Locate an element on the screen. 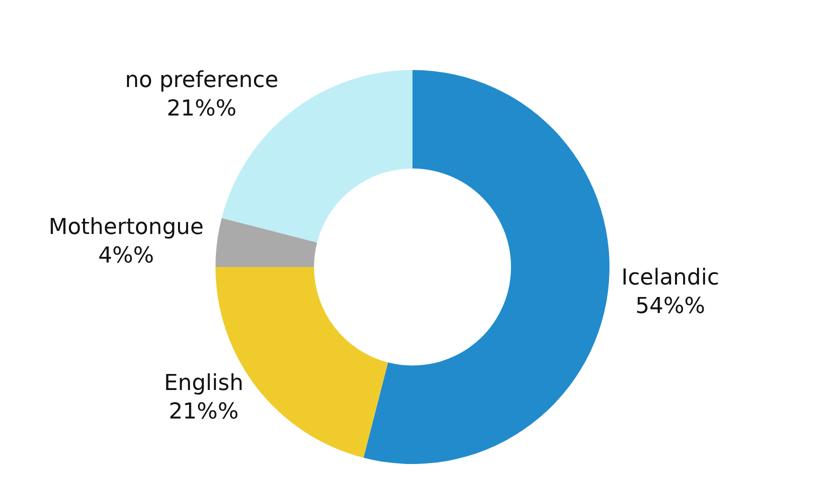  slice-label: Icelandic is located at coordinates (670, 277).